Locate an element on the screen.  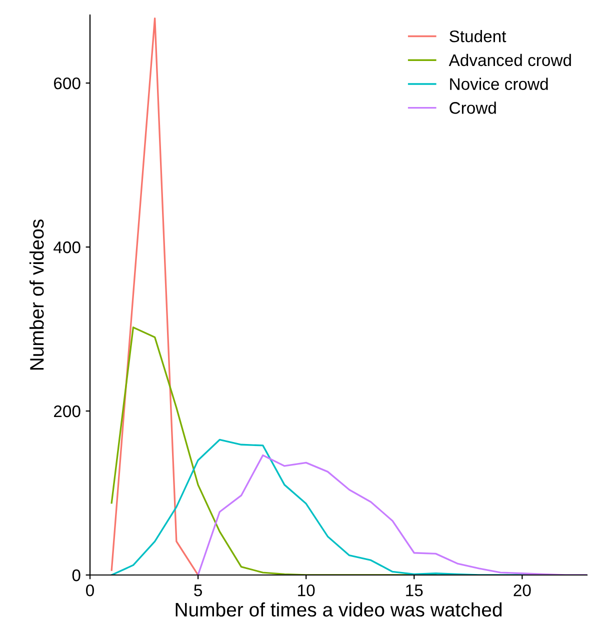
y-tick-label: 600 is located at coordinates (67, 83).